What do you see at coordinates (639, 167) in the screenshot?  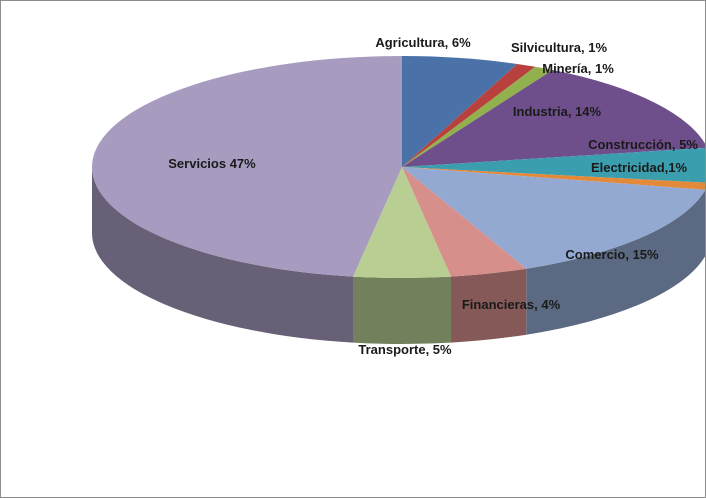 I see `slice-label-5: Electricidad,1%` at bounding box center [639, 167].